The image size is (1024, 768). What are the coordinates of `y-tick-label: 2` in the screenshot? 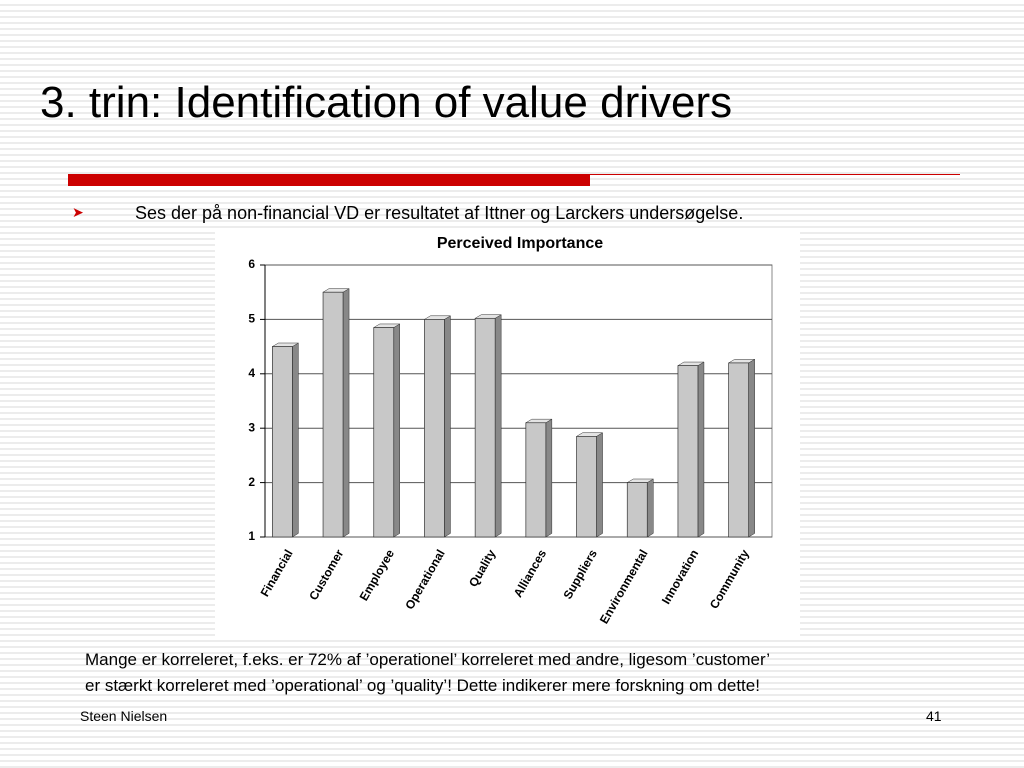 It's located at (251, 482).